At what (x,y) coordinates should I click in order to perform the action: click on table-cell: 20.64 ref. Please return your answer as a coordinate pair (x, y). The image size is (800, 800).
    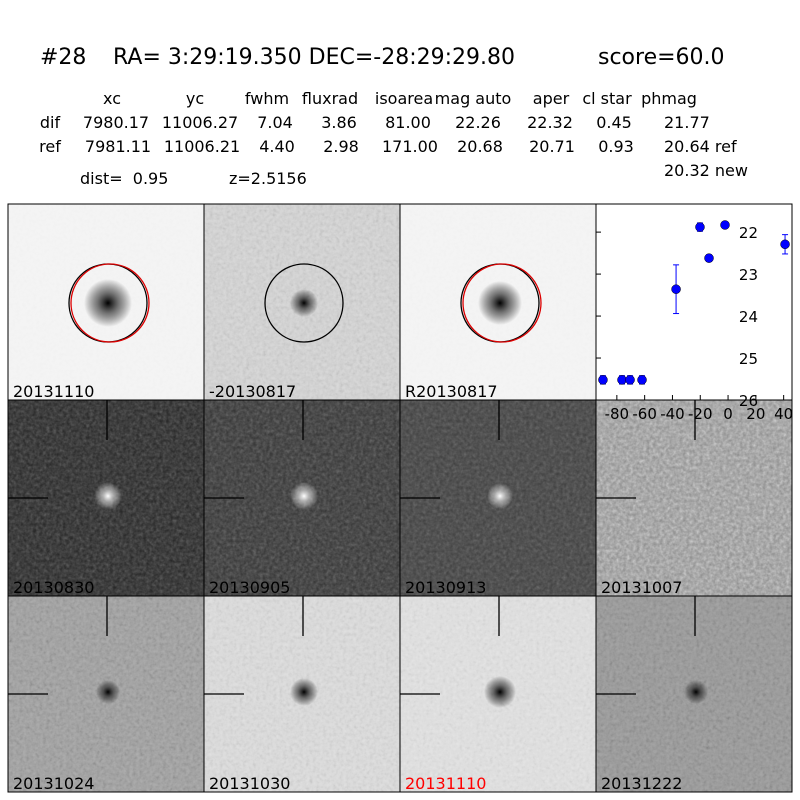
    Looking at the image, I should click on (700, 146).